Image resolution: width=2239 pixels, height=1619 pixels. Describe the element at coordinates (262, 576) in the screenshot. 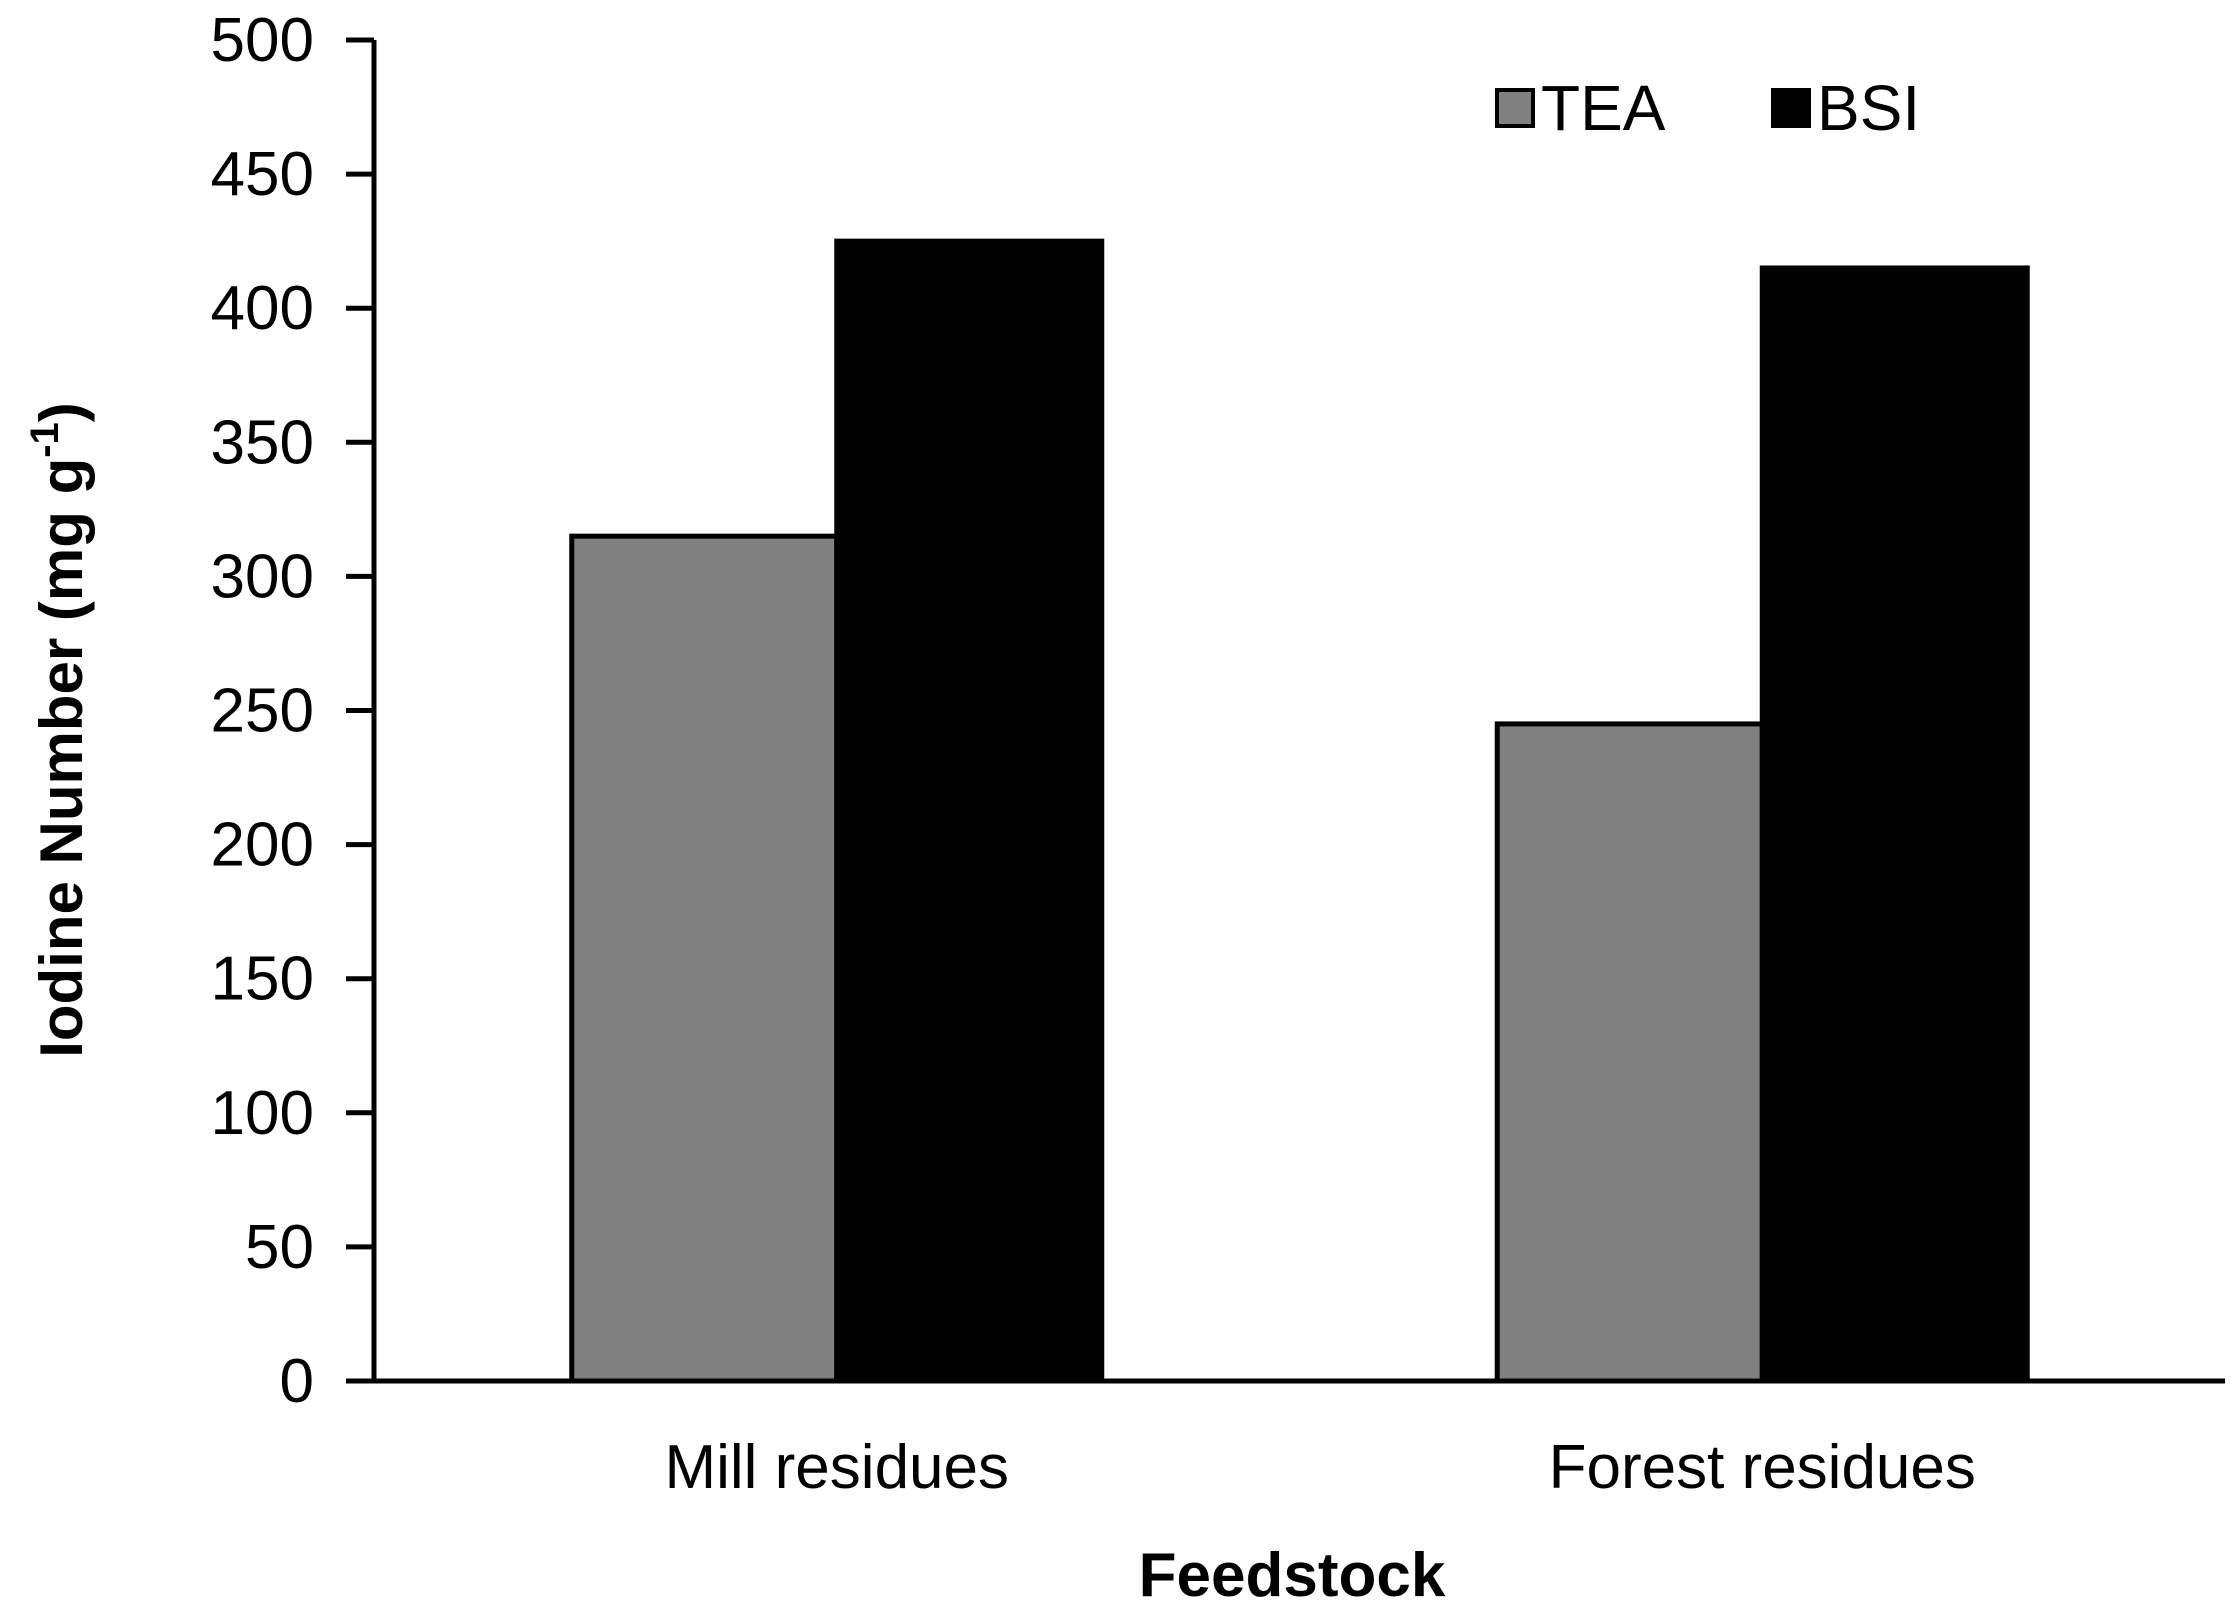

I see `y-tick-label: 300` at that location.